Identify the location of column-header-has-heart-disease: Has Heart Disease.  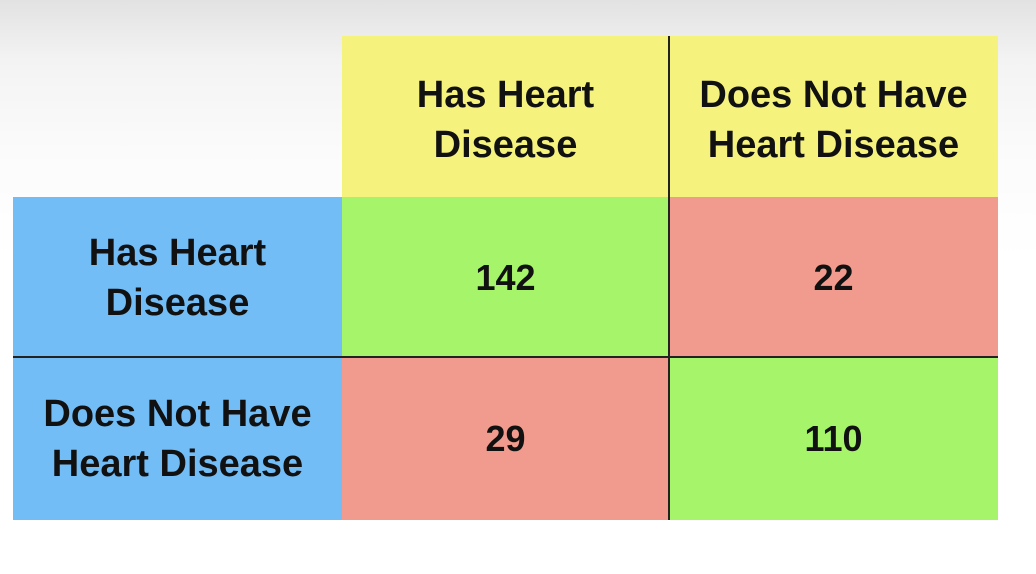
(505, 116).